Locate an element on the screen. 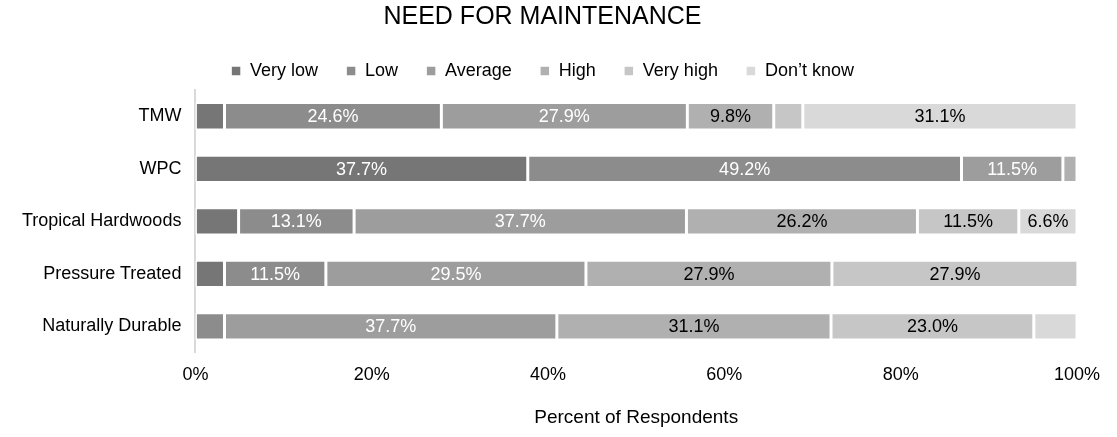  chart-title: NEED FOR MAINTENANCE is located at coordinates (542, 14).